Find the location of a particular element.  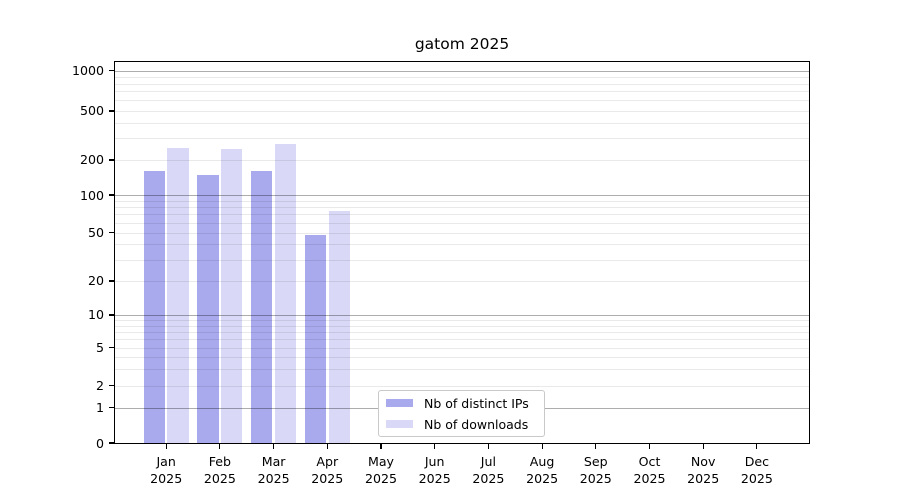

y-tick-label-10: 10 is located at coordinates (95, 315).